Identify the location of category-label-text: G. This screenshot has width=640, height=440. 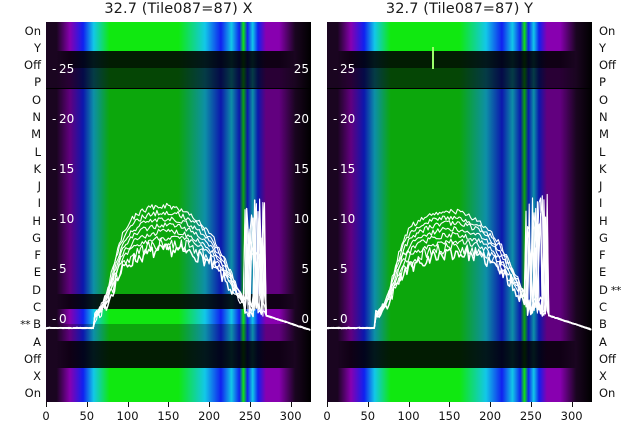
(36, 237).